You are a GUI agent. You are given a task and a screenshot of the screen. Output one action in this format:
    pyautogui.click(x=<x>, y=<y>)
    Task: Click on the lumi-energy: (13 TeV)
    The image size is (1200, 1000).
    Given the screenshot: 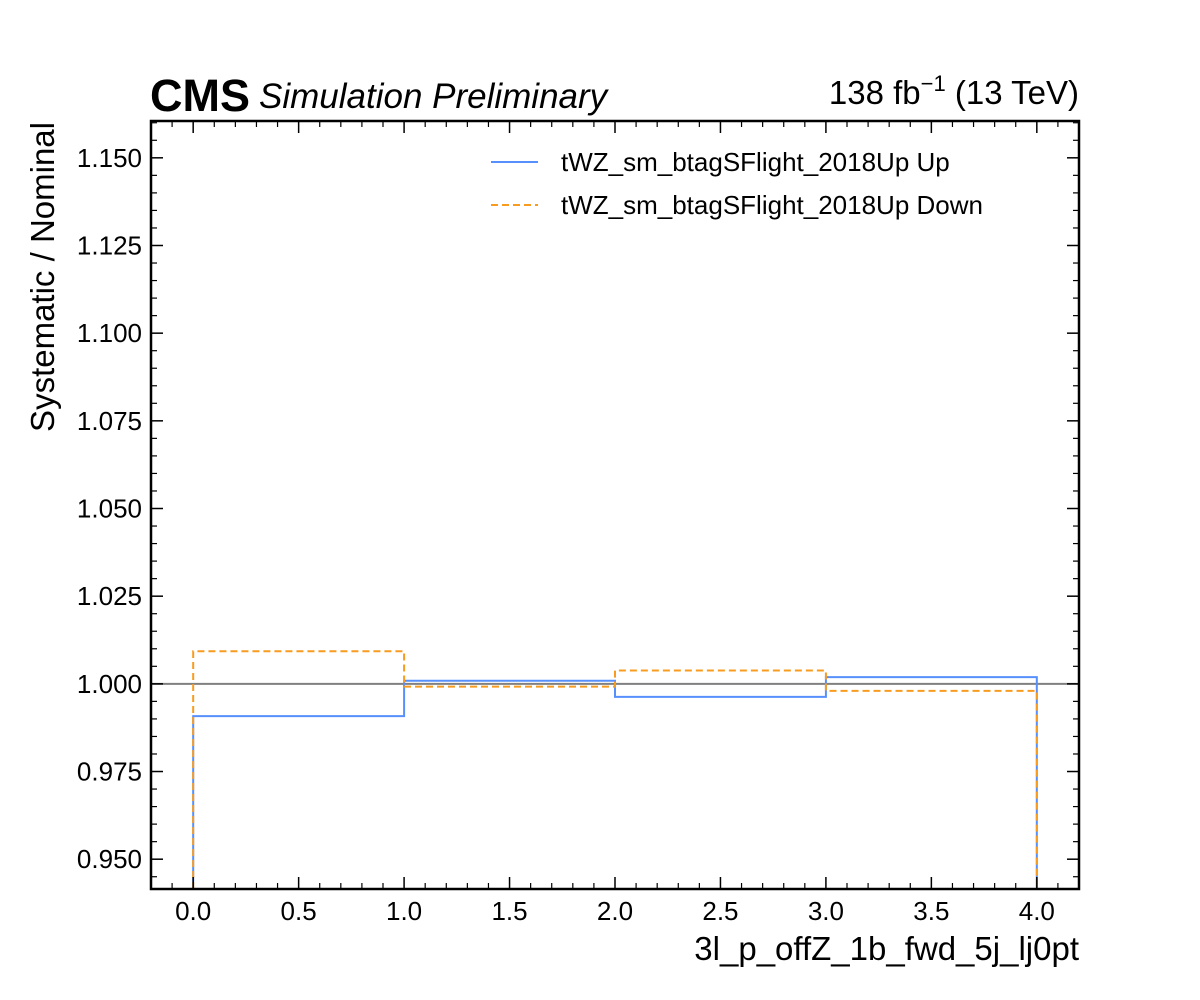 What is the action you would take?
    pyautogui.click(x=1012, y=92)
    